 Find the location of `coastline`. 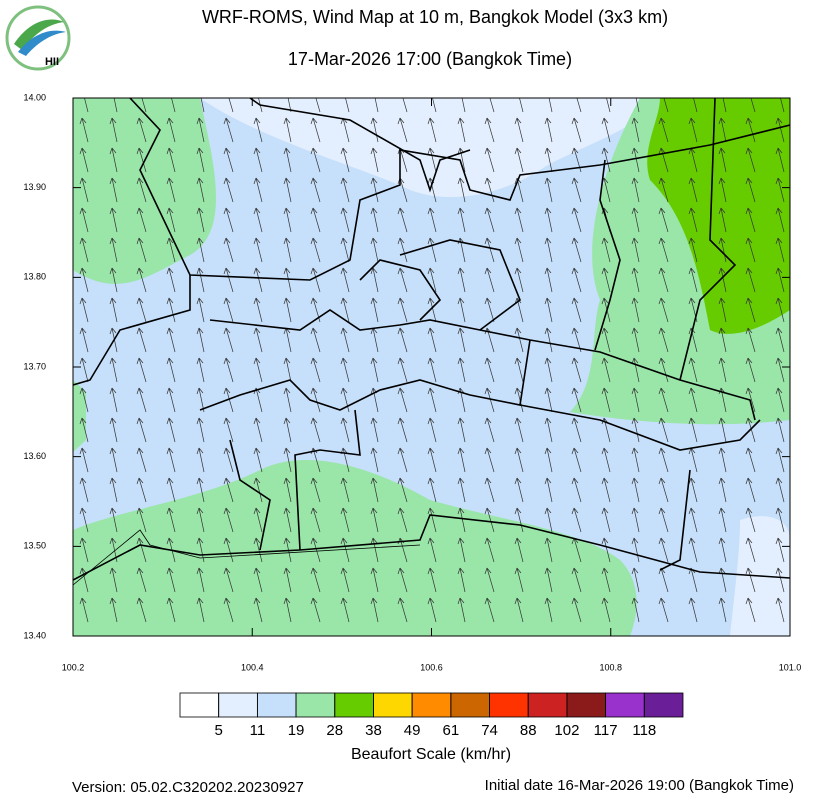

coastline is located at coordinates (431, 547).